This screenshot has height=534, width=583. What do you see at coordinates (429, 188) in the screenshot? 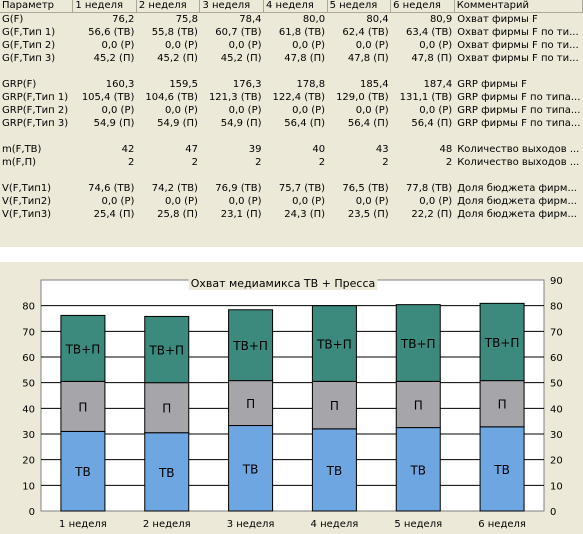
I see `value-cell: 77,8 (ТВ)` at bounding box center [429, 188].